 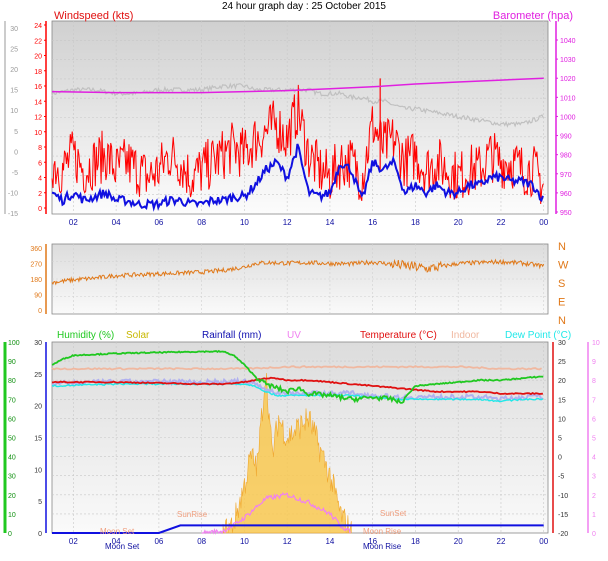 What do you see at coordinates (294, 335) in the screenshot?
I see `legend-label: UV` at bounding box center [294, 335].